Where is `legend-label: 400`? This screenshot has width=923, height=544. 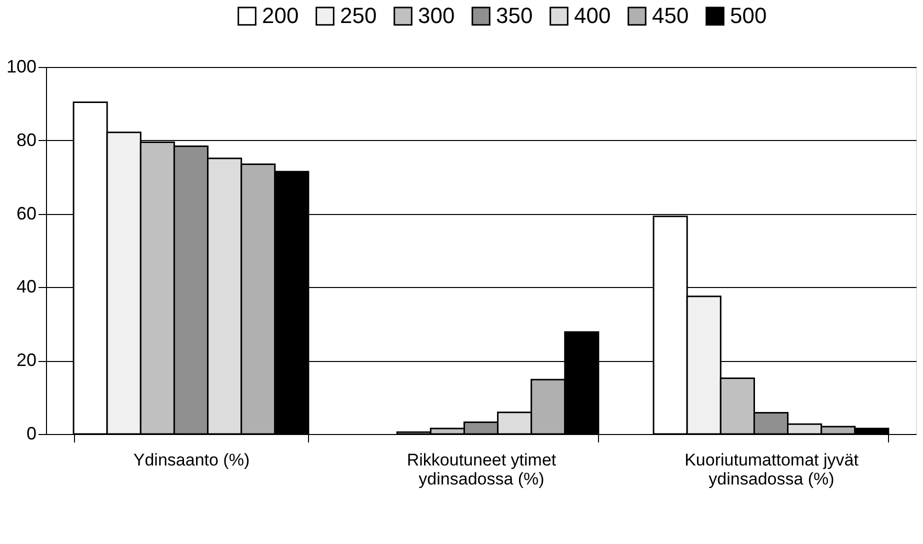
legend-label: 400 is located at coordinates (592, 15).